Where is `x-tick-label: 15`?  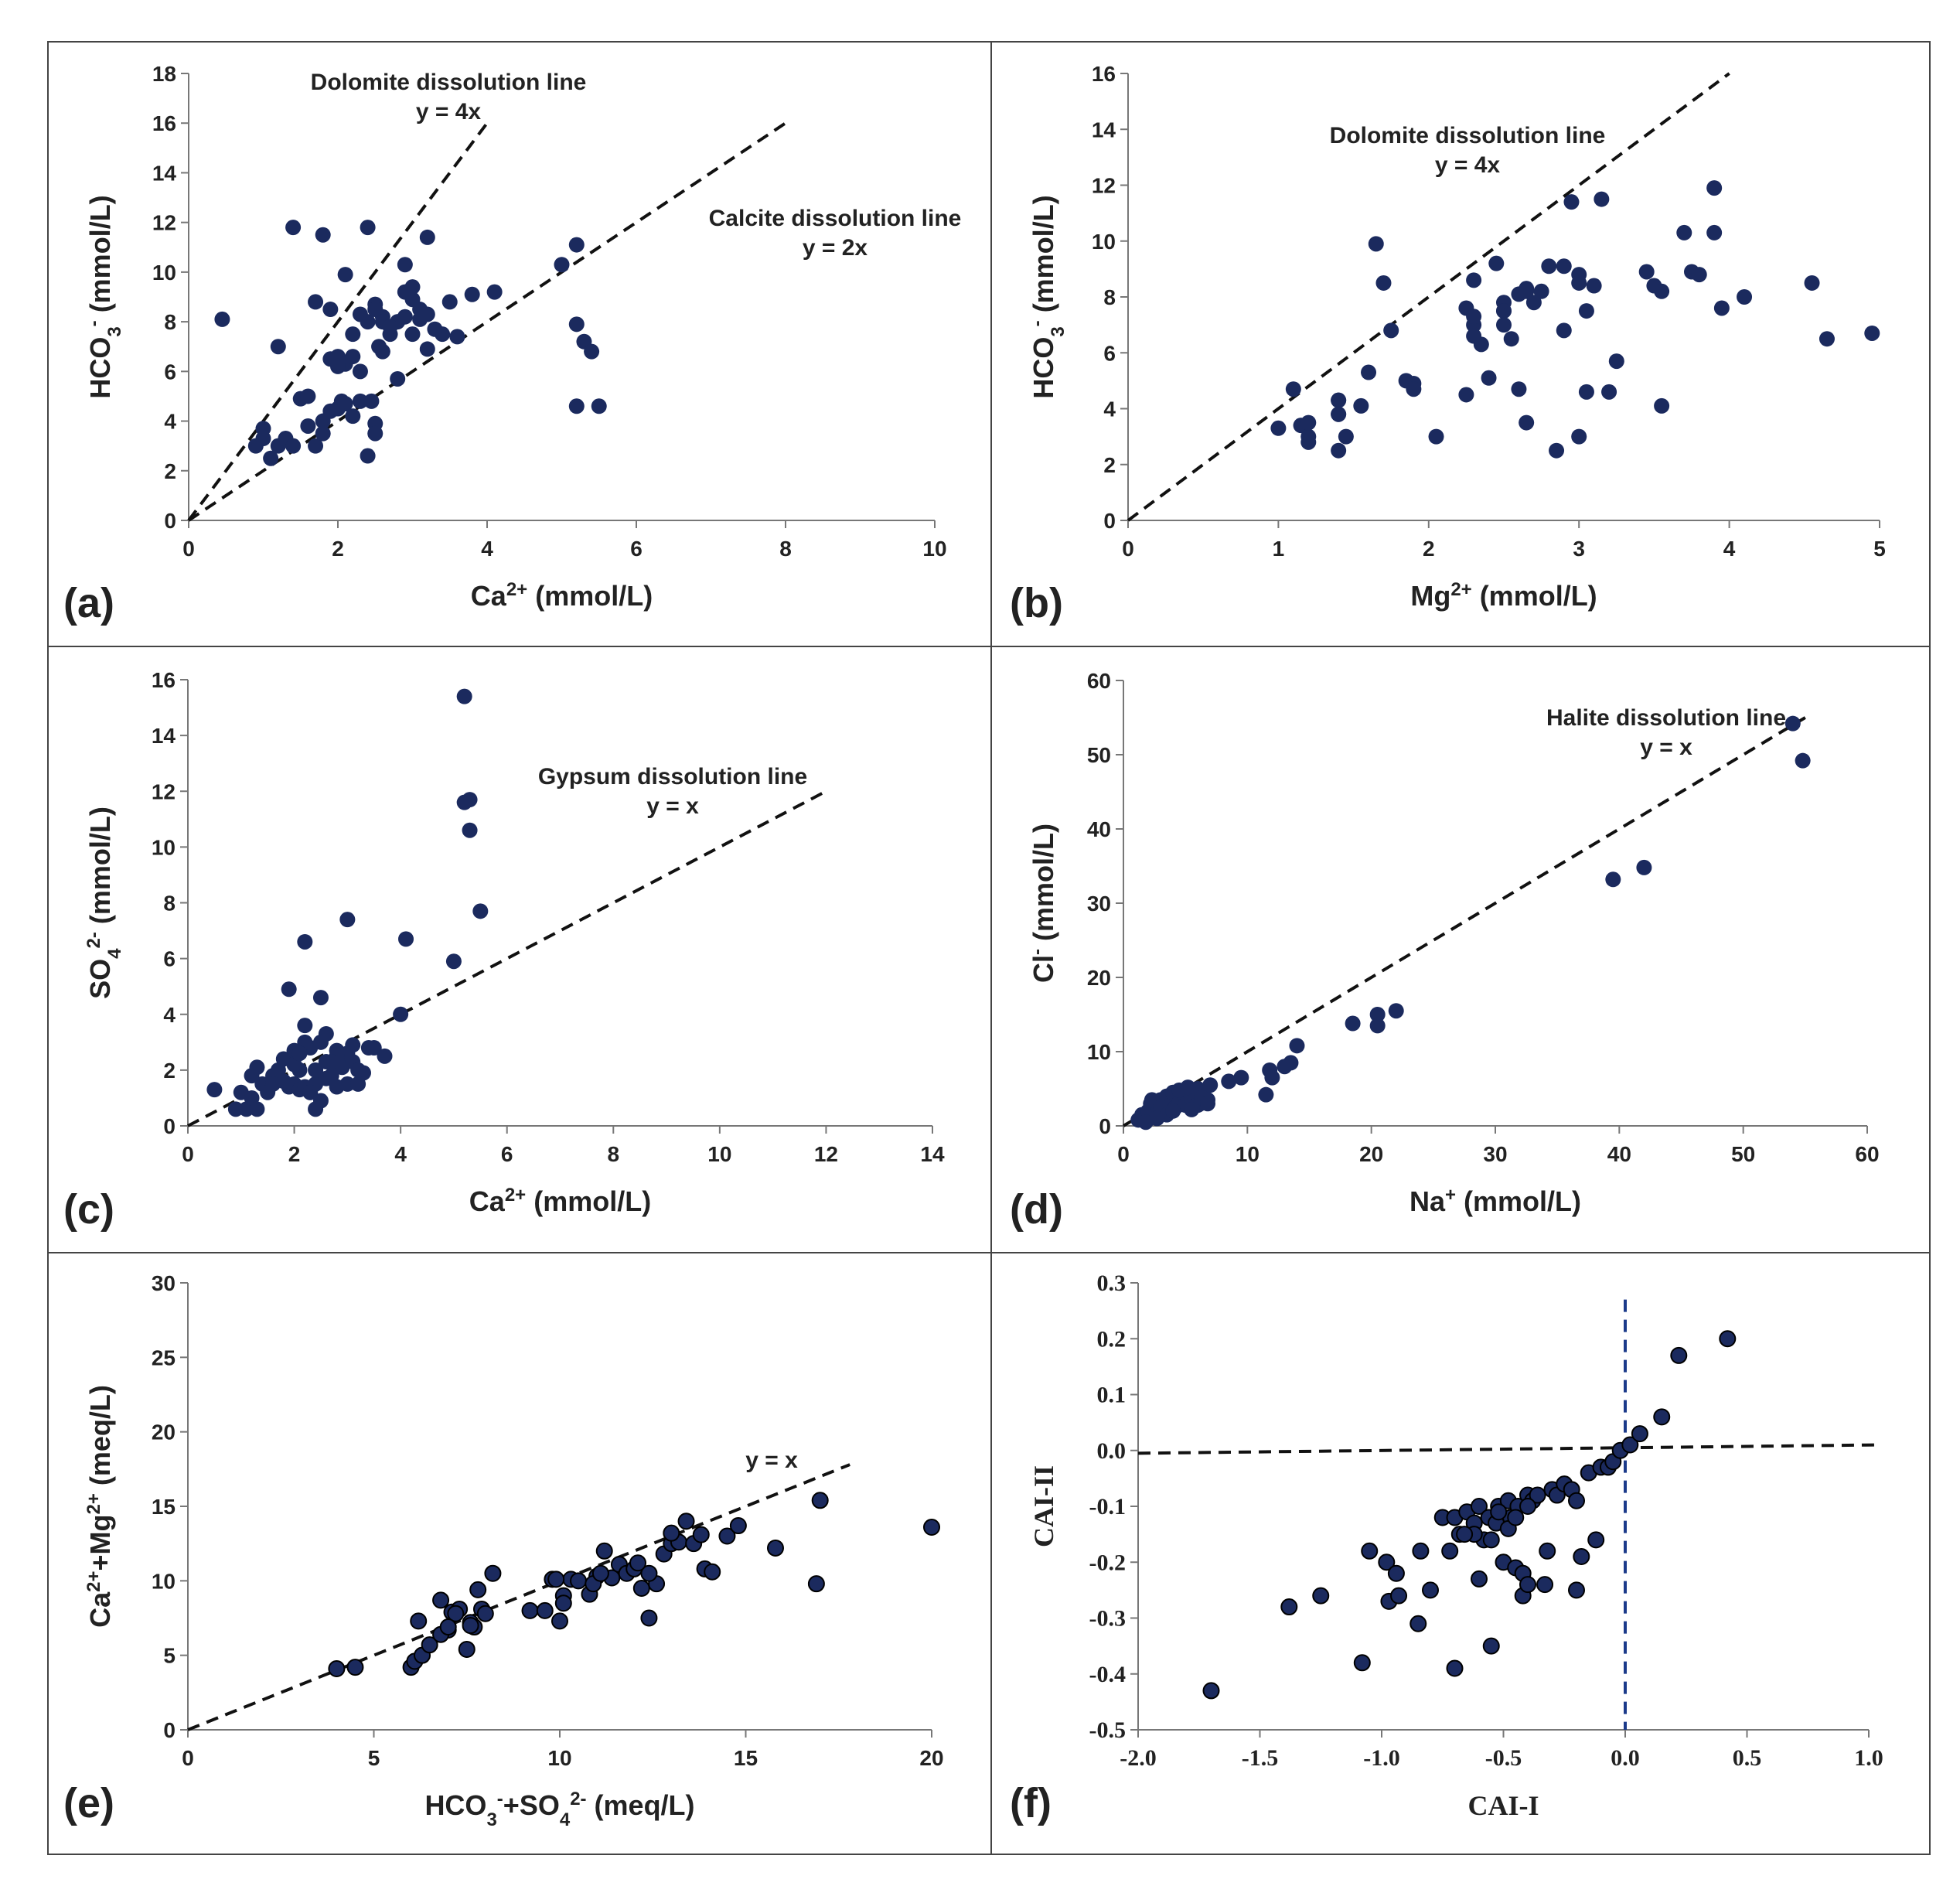
x-tick-label: 15 is located at coordinates (746, 1758).